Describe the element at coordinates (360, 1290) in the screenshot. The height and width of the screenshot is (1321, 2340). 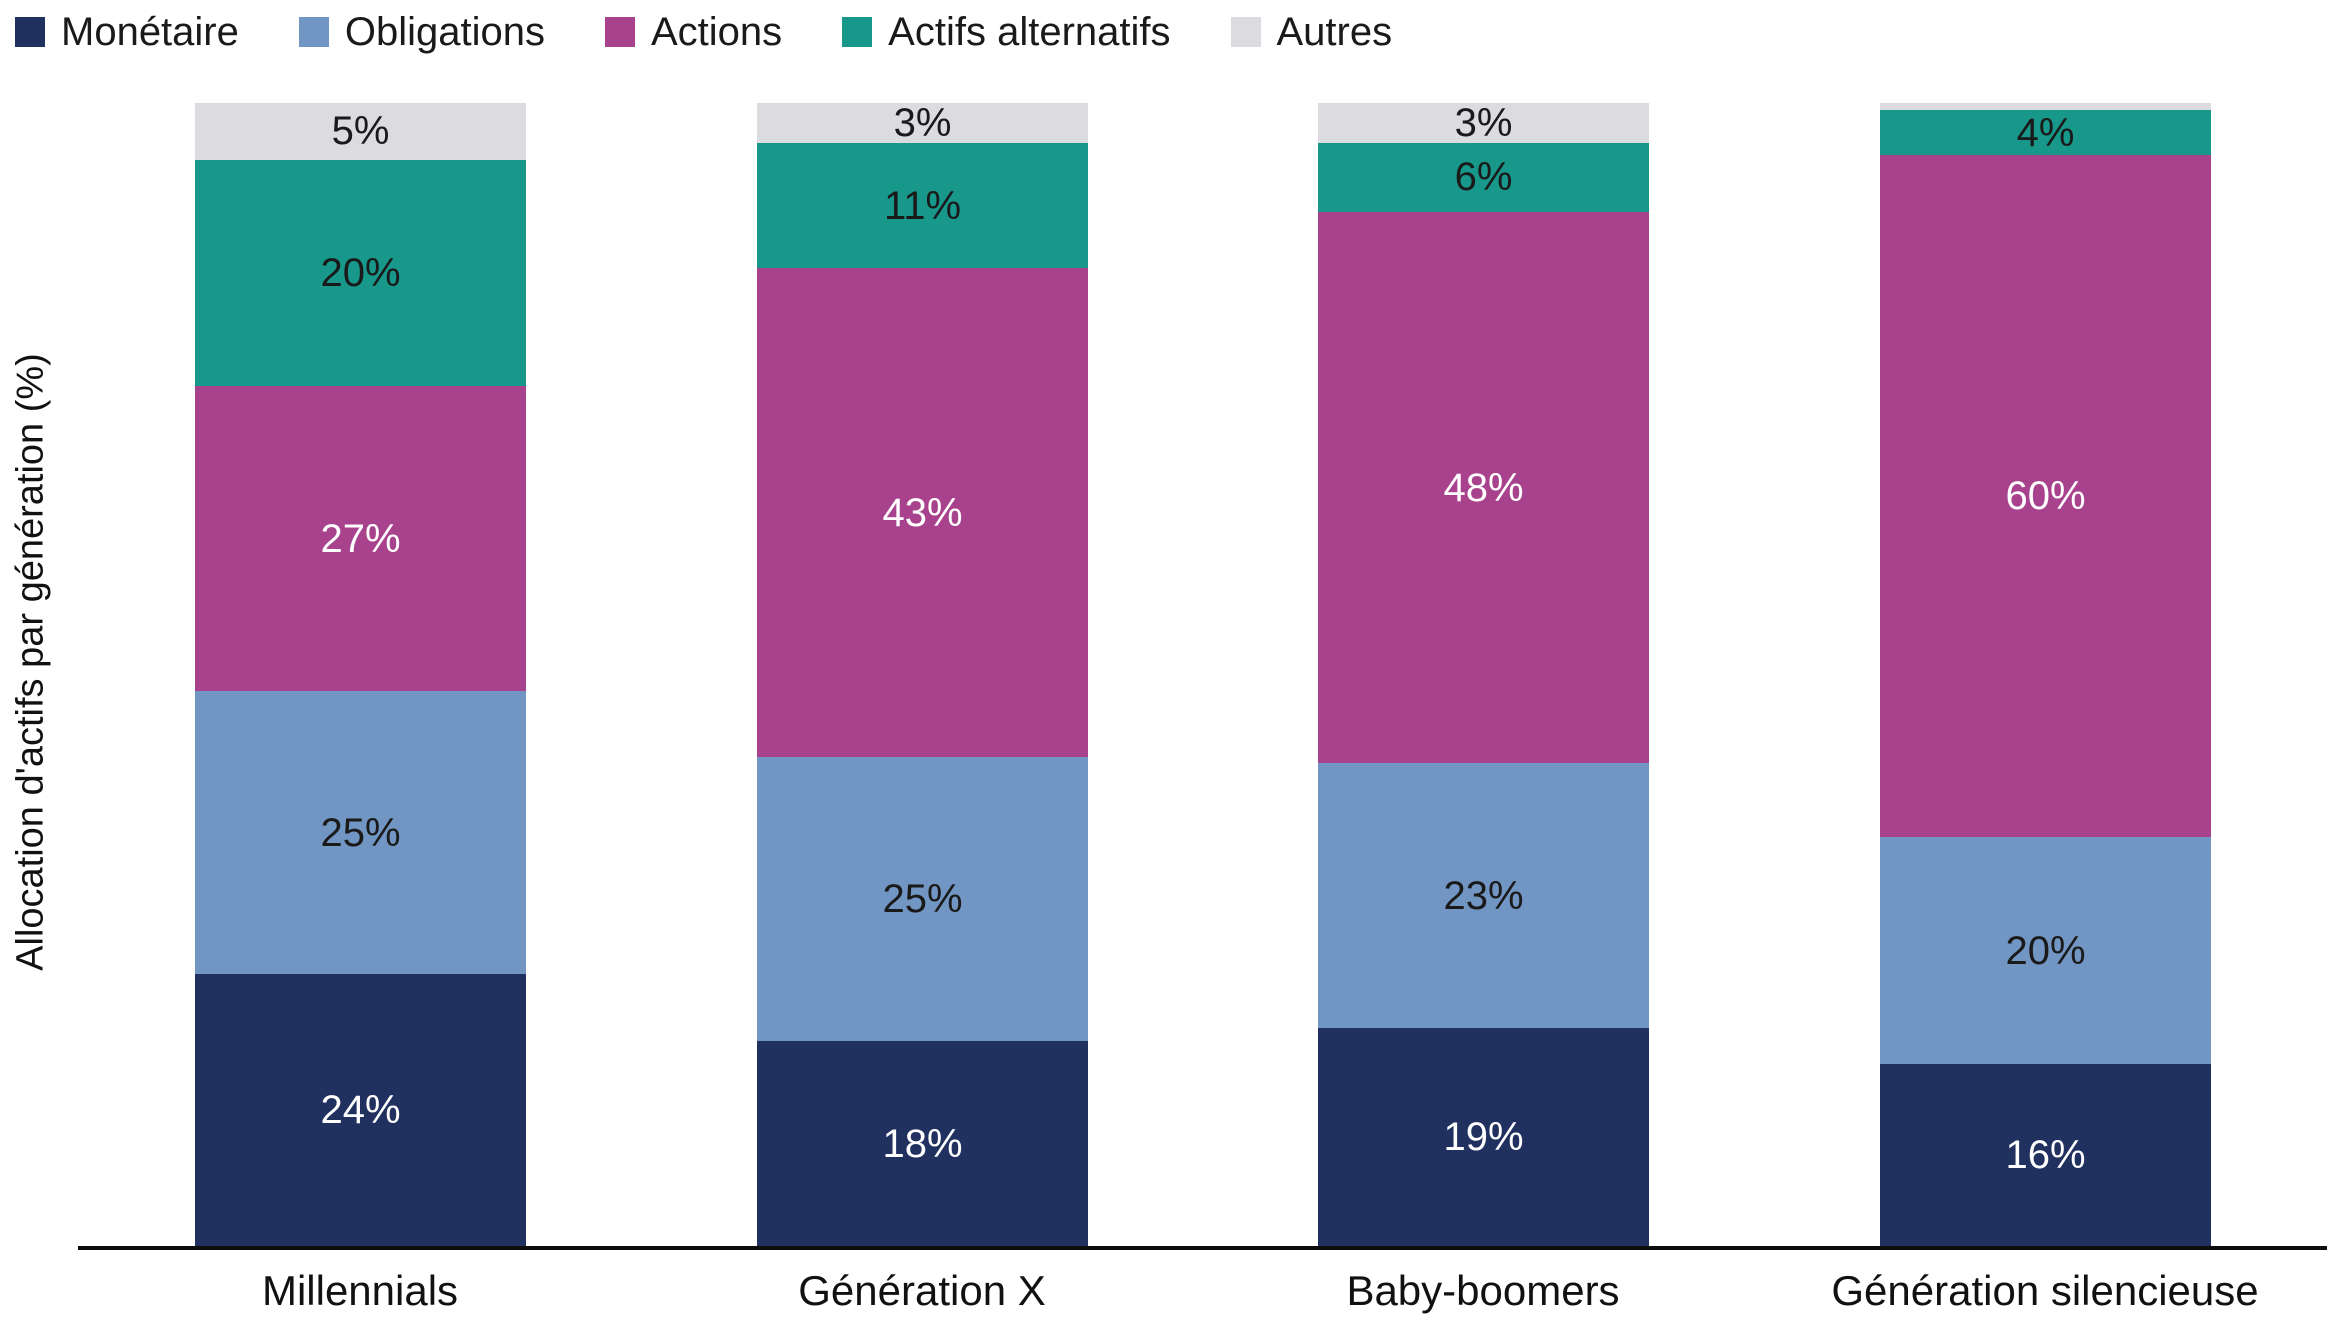
I see `x-axis-label-millennials: Millennials` at that location.